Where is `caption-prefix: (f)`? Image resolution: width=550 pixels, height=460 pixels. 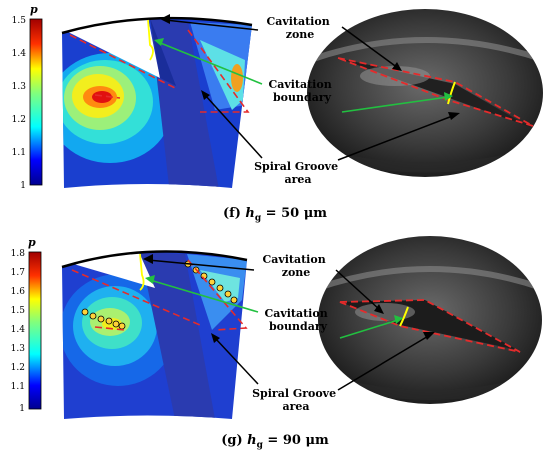
caption-prefix: (f) is located at coordinates (234, 213).